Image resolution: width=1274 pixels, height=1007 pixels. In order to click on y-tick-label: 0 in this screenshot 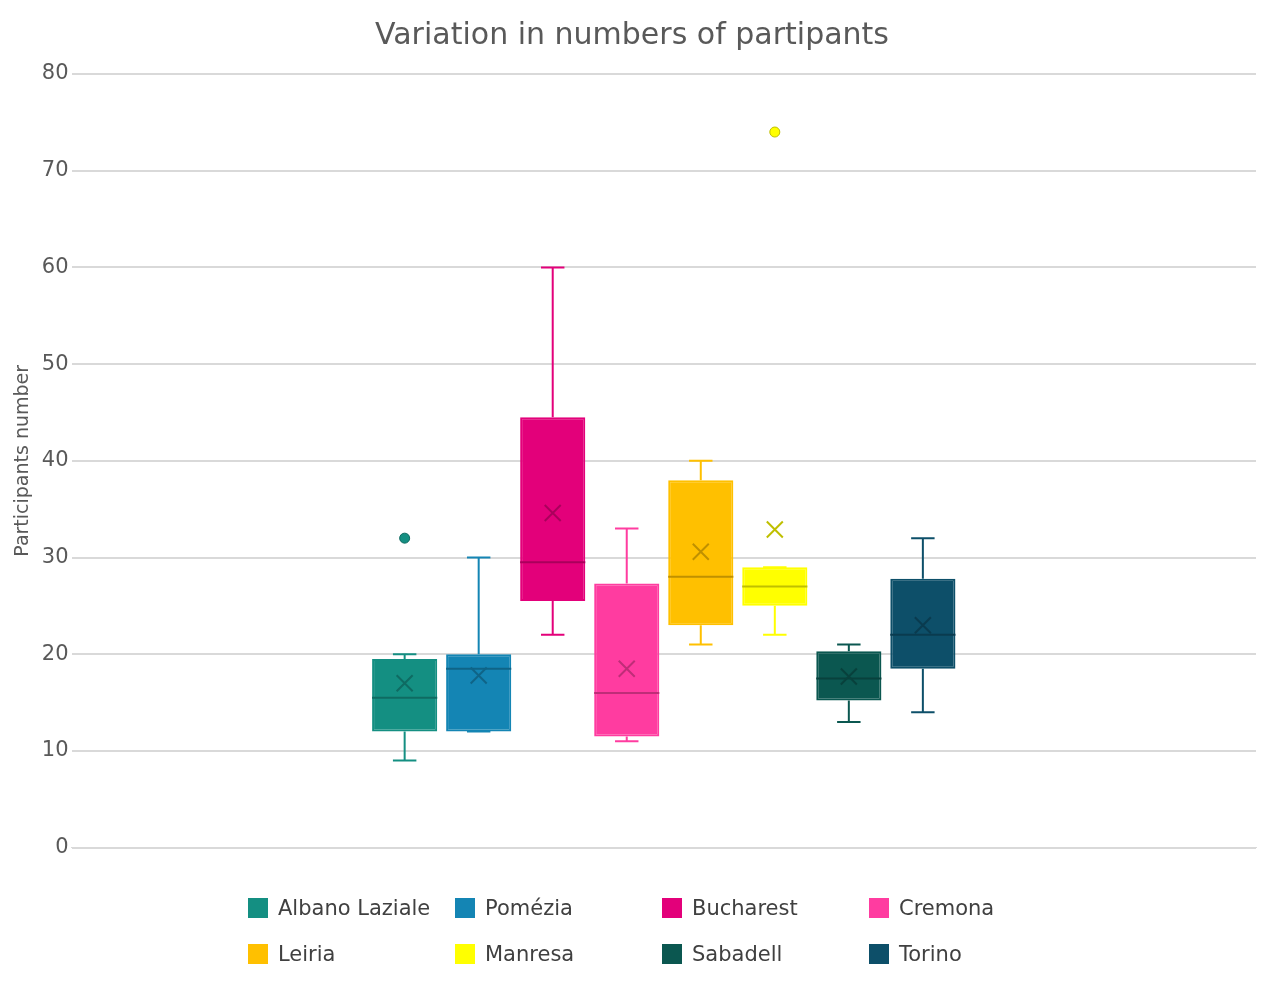, I will do `click(62, 846)`.